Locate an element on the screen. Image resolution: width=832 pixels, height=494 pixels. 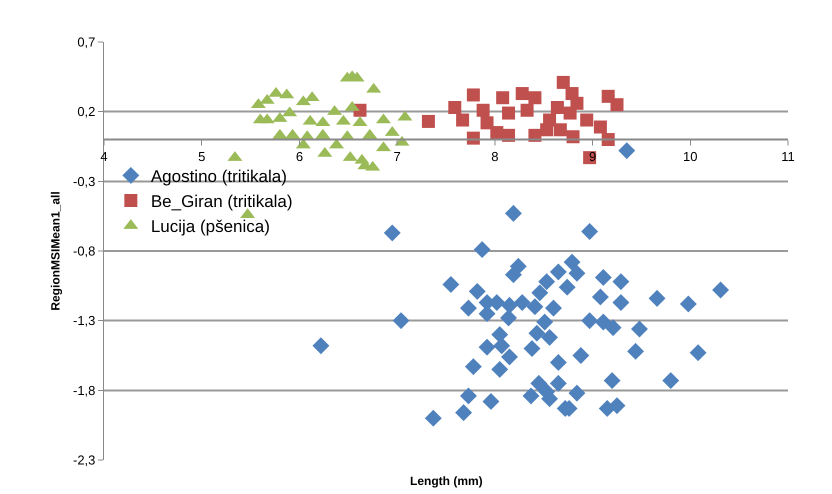
x-tick-label: 5 is located at coordinates (202, 156).